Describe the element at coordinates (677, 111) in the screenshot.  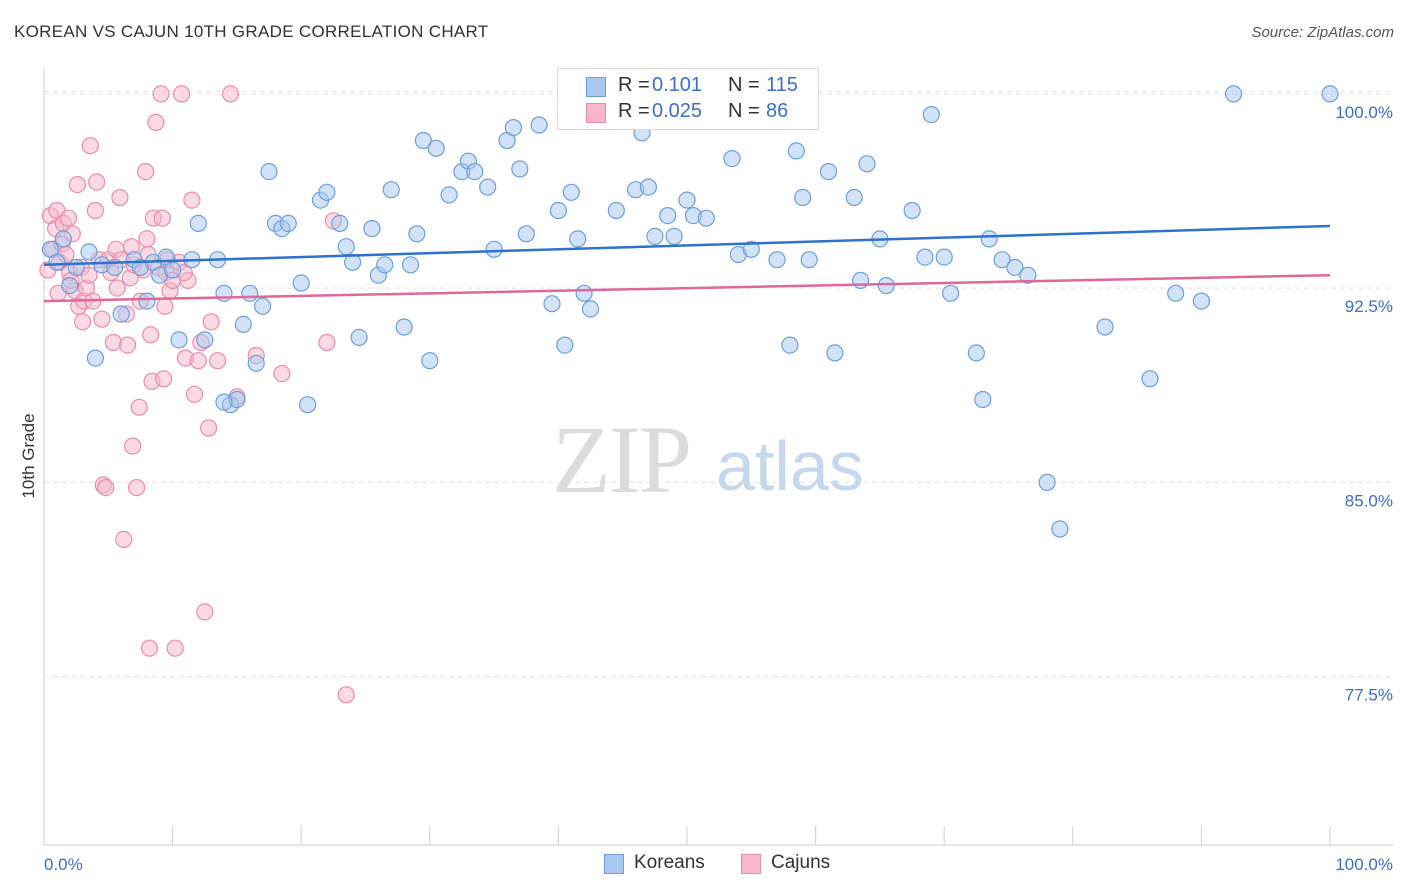
I see `r-value: 0.025` at that location.